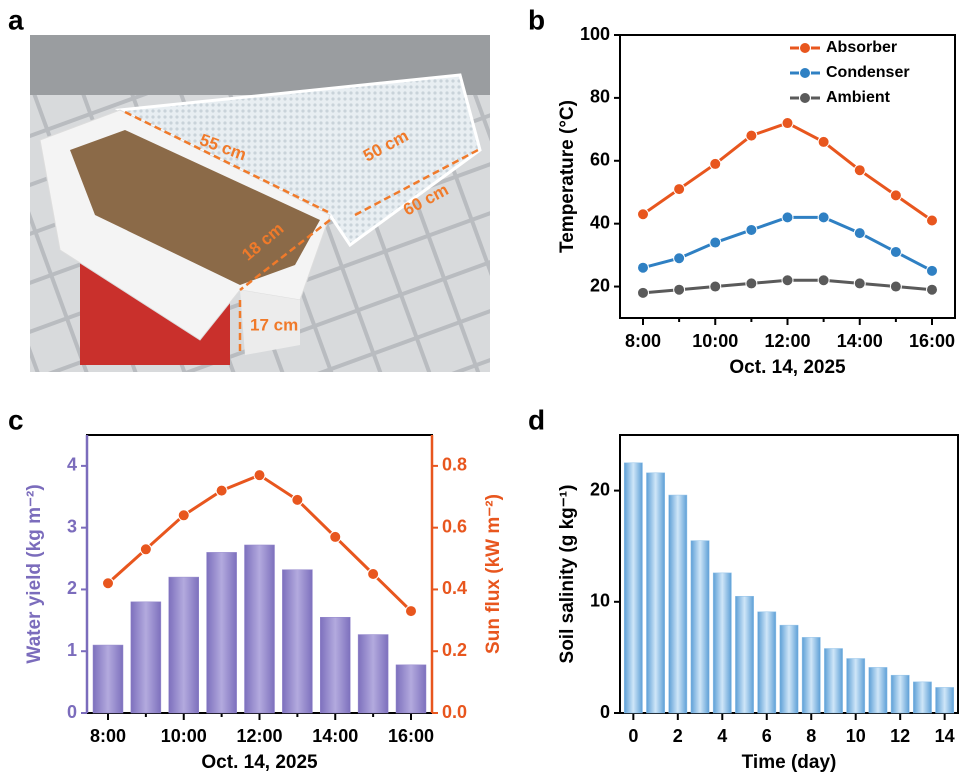  What do you see at coordinates (900, 736) in the screenshot?
I see `x-tick-label: 12` at bounding box center [900, 736].